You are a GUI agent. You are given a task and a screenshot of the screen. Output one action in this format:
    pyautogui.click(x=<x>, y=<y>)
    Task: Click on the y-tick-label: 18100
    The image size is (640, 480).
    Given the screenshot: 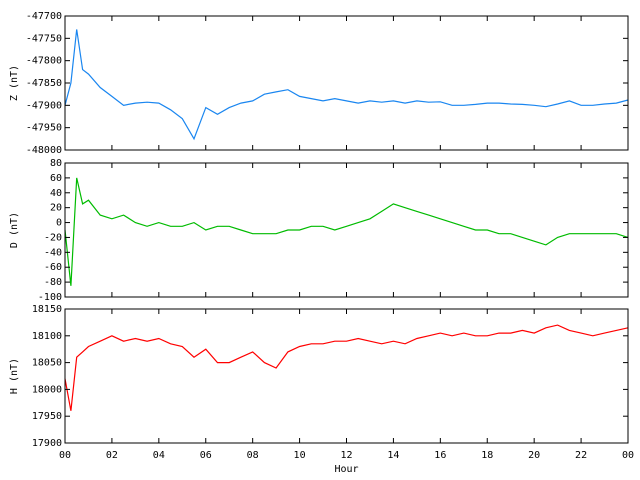 What is the action you would take?
    pyautogui.click(x=47, y=336)
    